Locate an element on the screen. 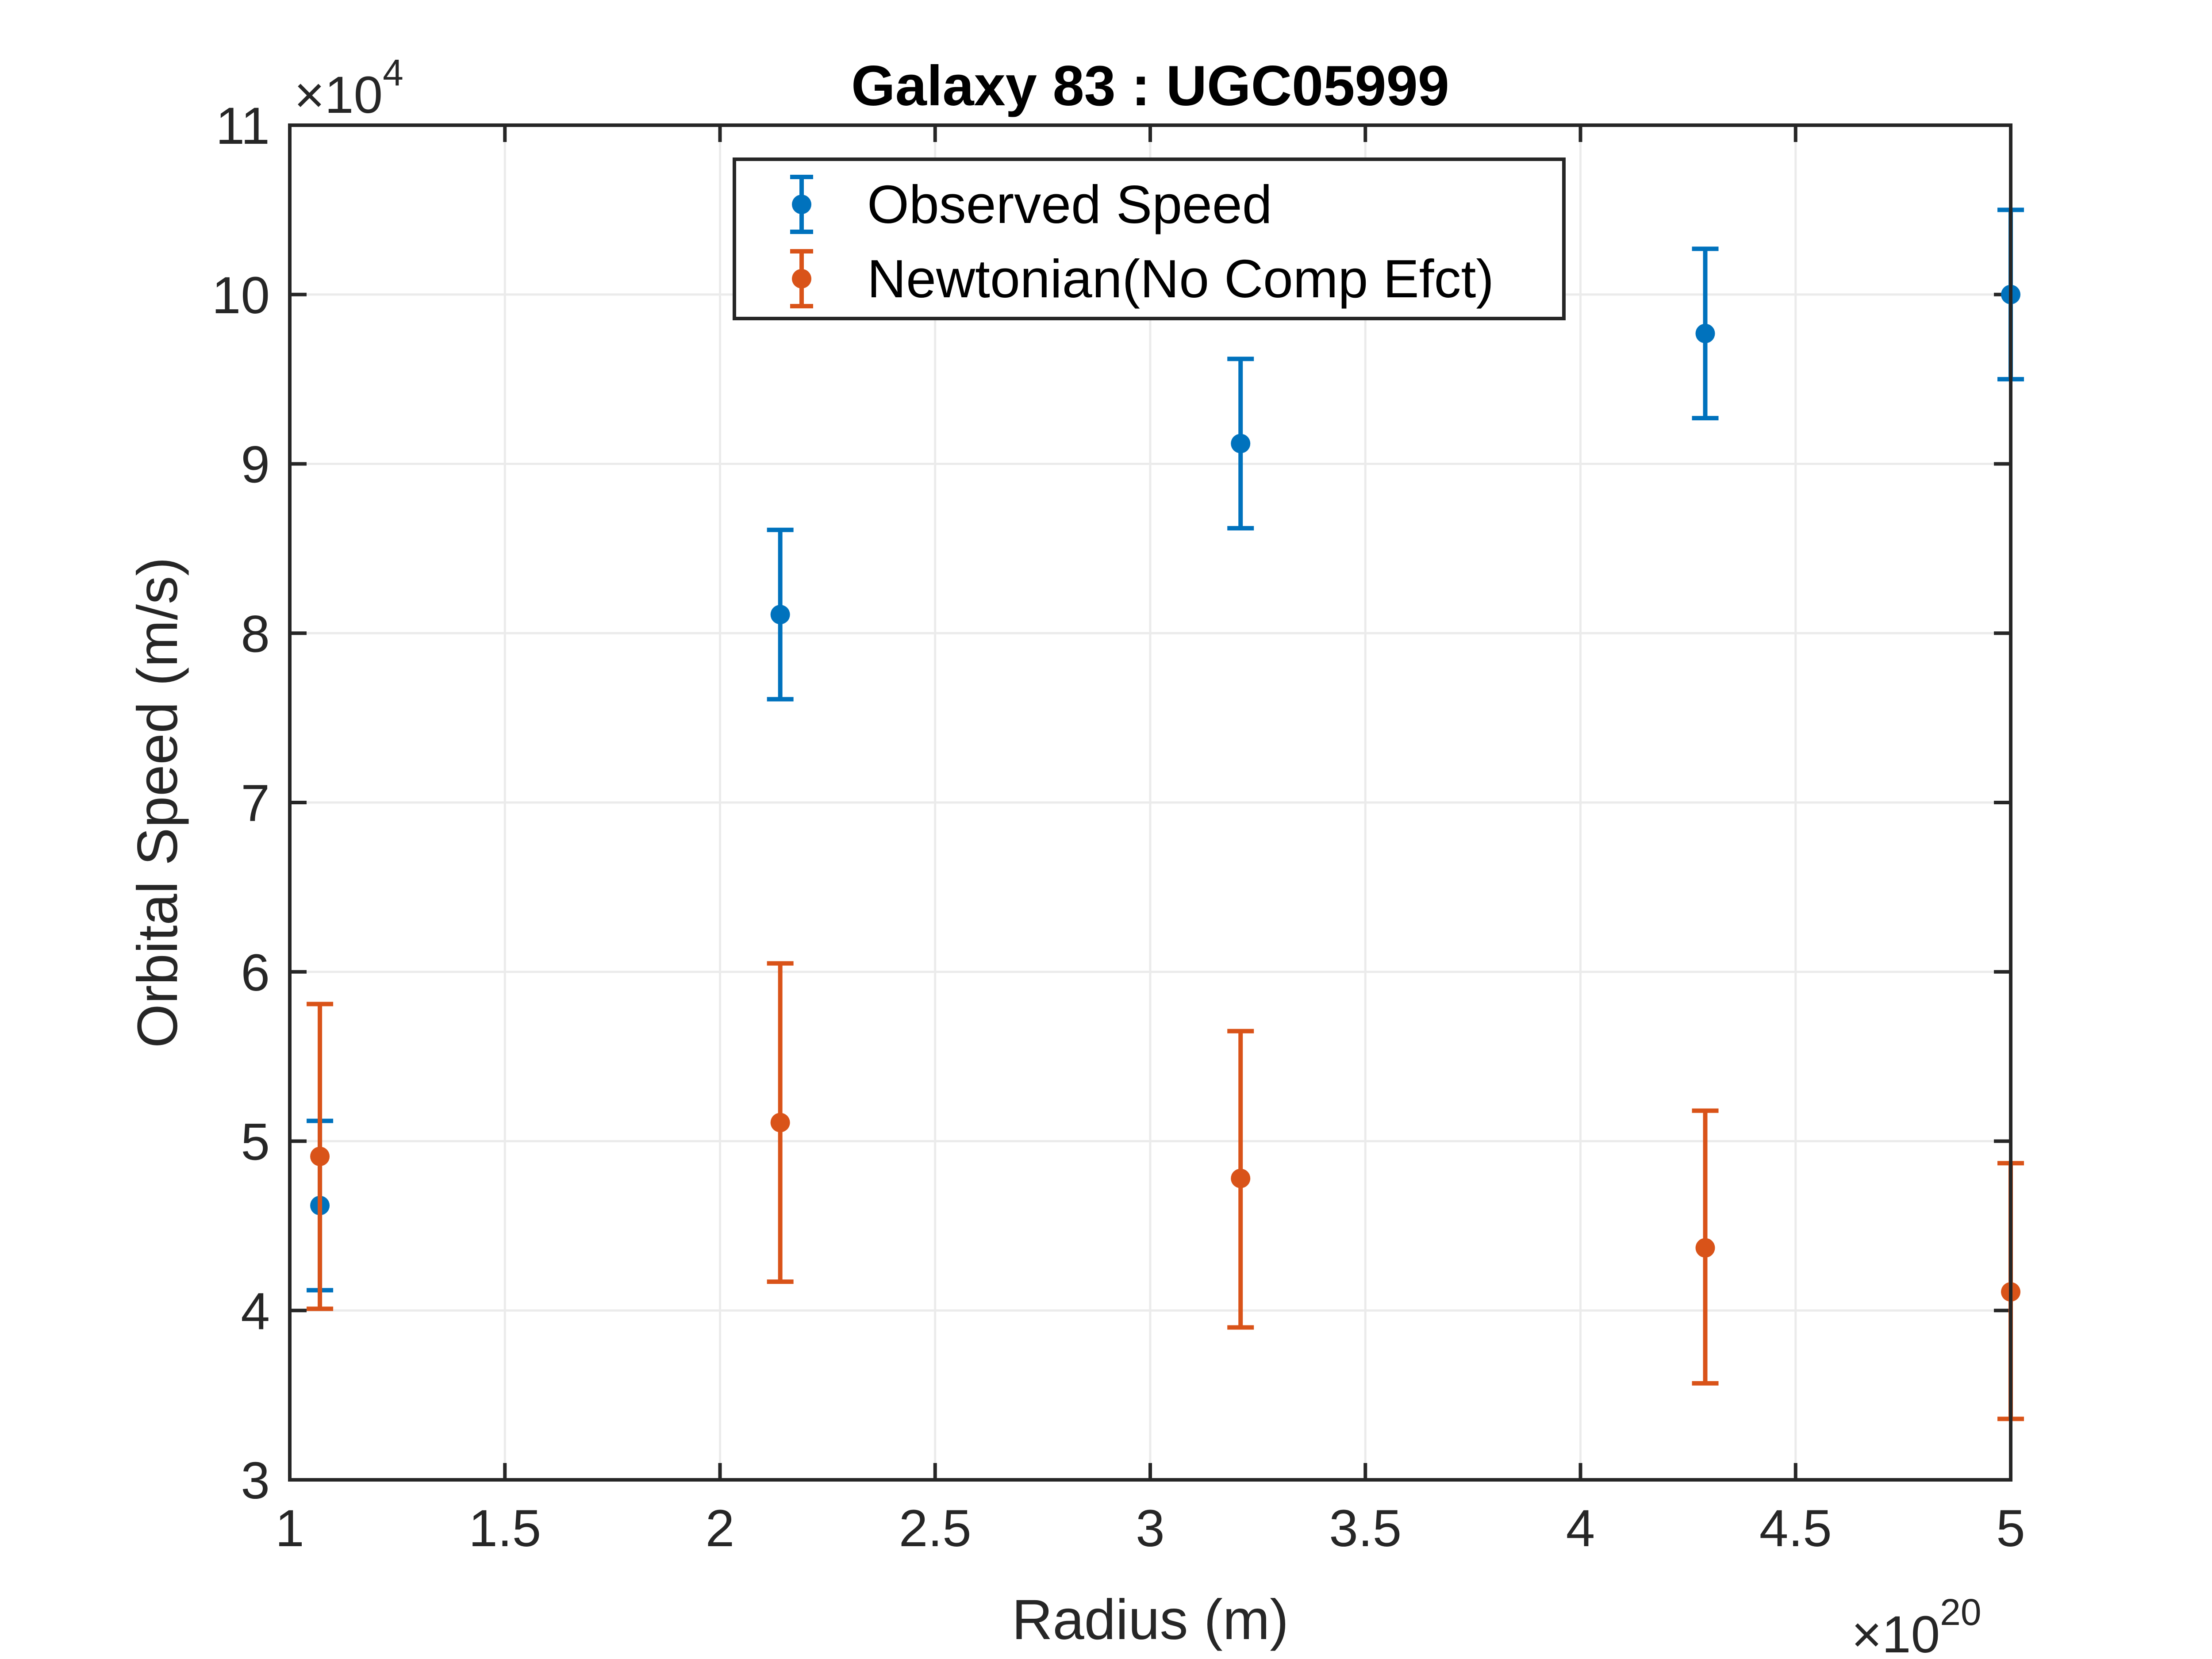 Image resolution: width=2212 pixels, height=1659 pixels. legend-label: Observed Speed is located at coordinates (1069, 204).